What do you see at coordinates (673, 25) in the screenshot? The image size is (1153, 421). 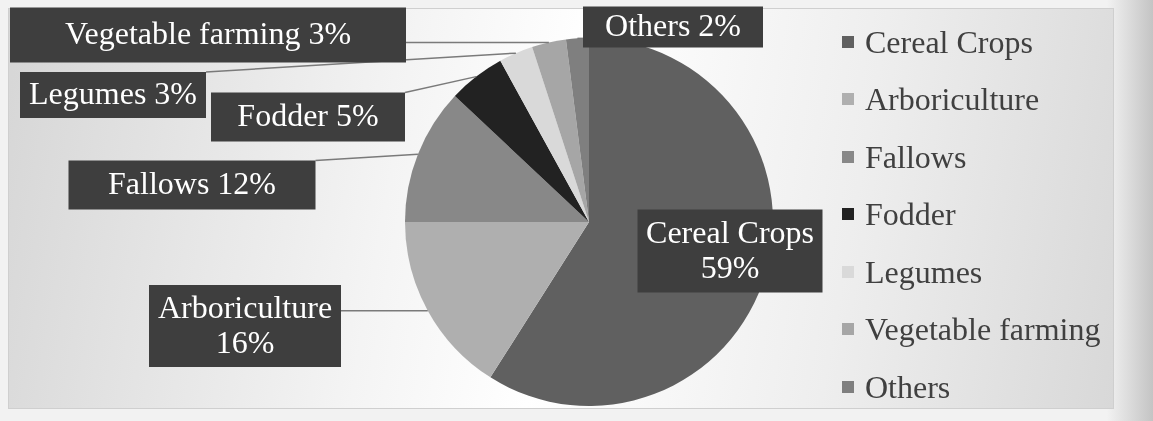 I see `category-label: Others 2%` at bounding box center [673, 25].